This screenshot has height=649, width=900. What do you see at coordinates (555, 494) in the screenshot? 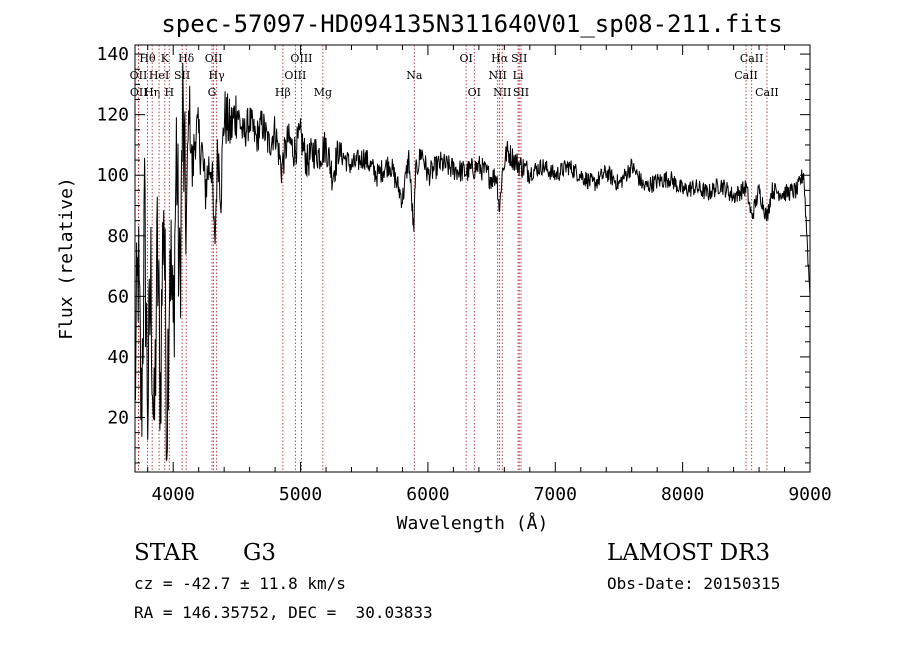
I see `x-tick-label: 7000` at bounding box center [555, 494].